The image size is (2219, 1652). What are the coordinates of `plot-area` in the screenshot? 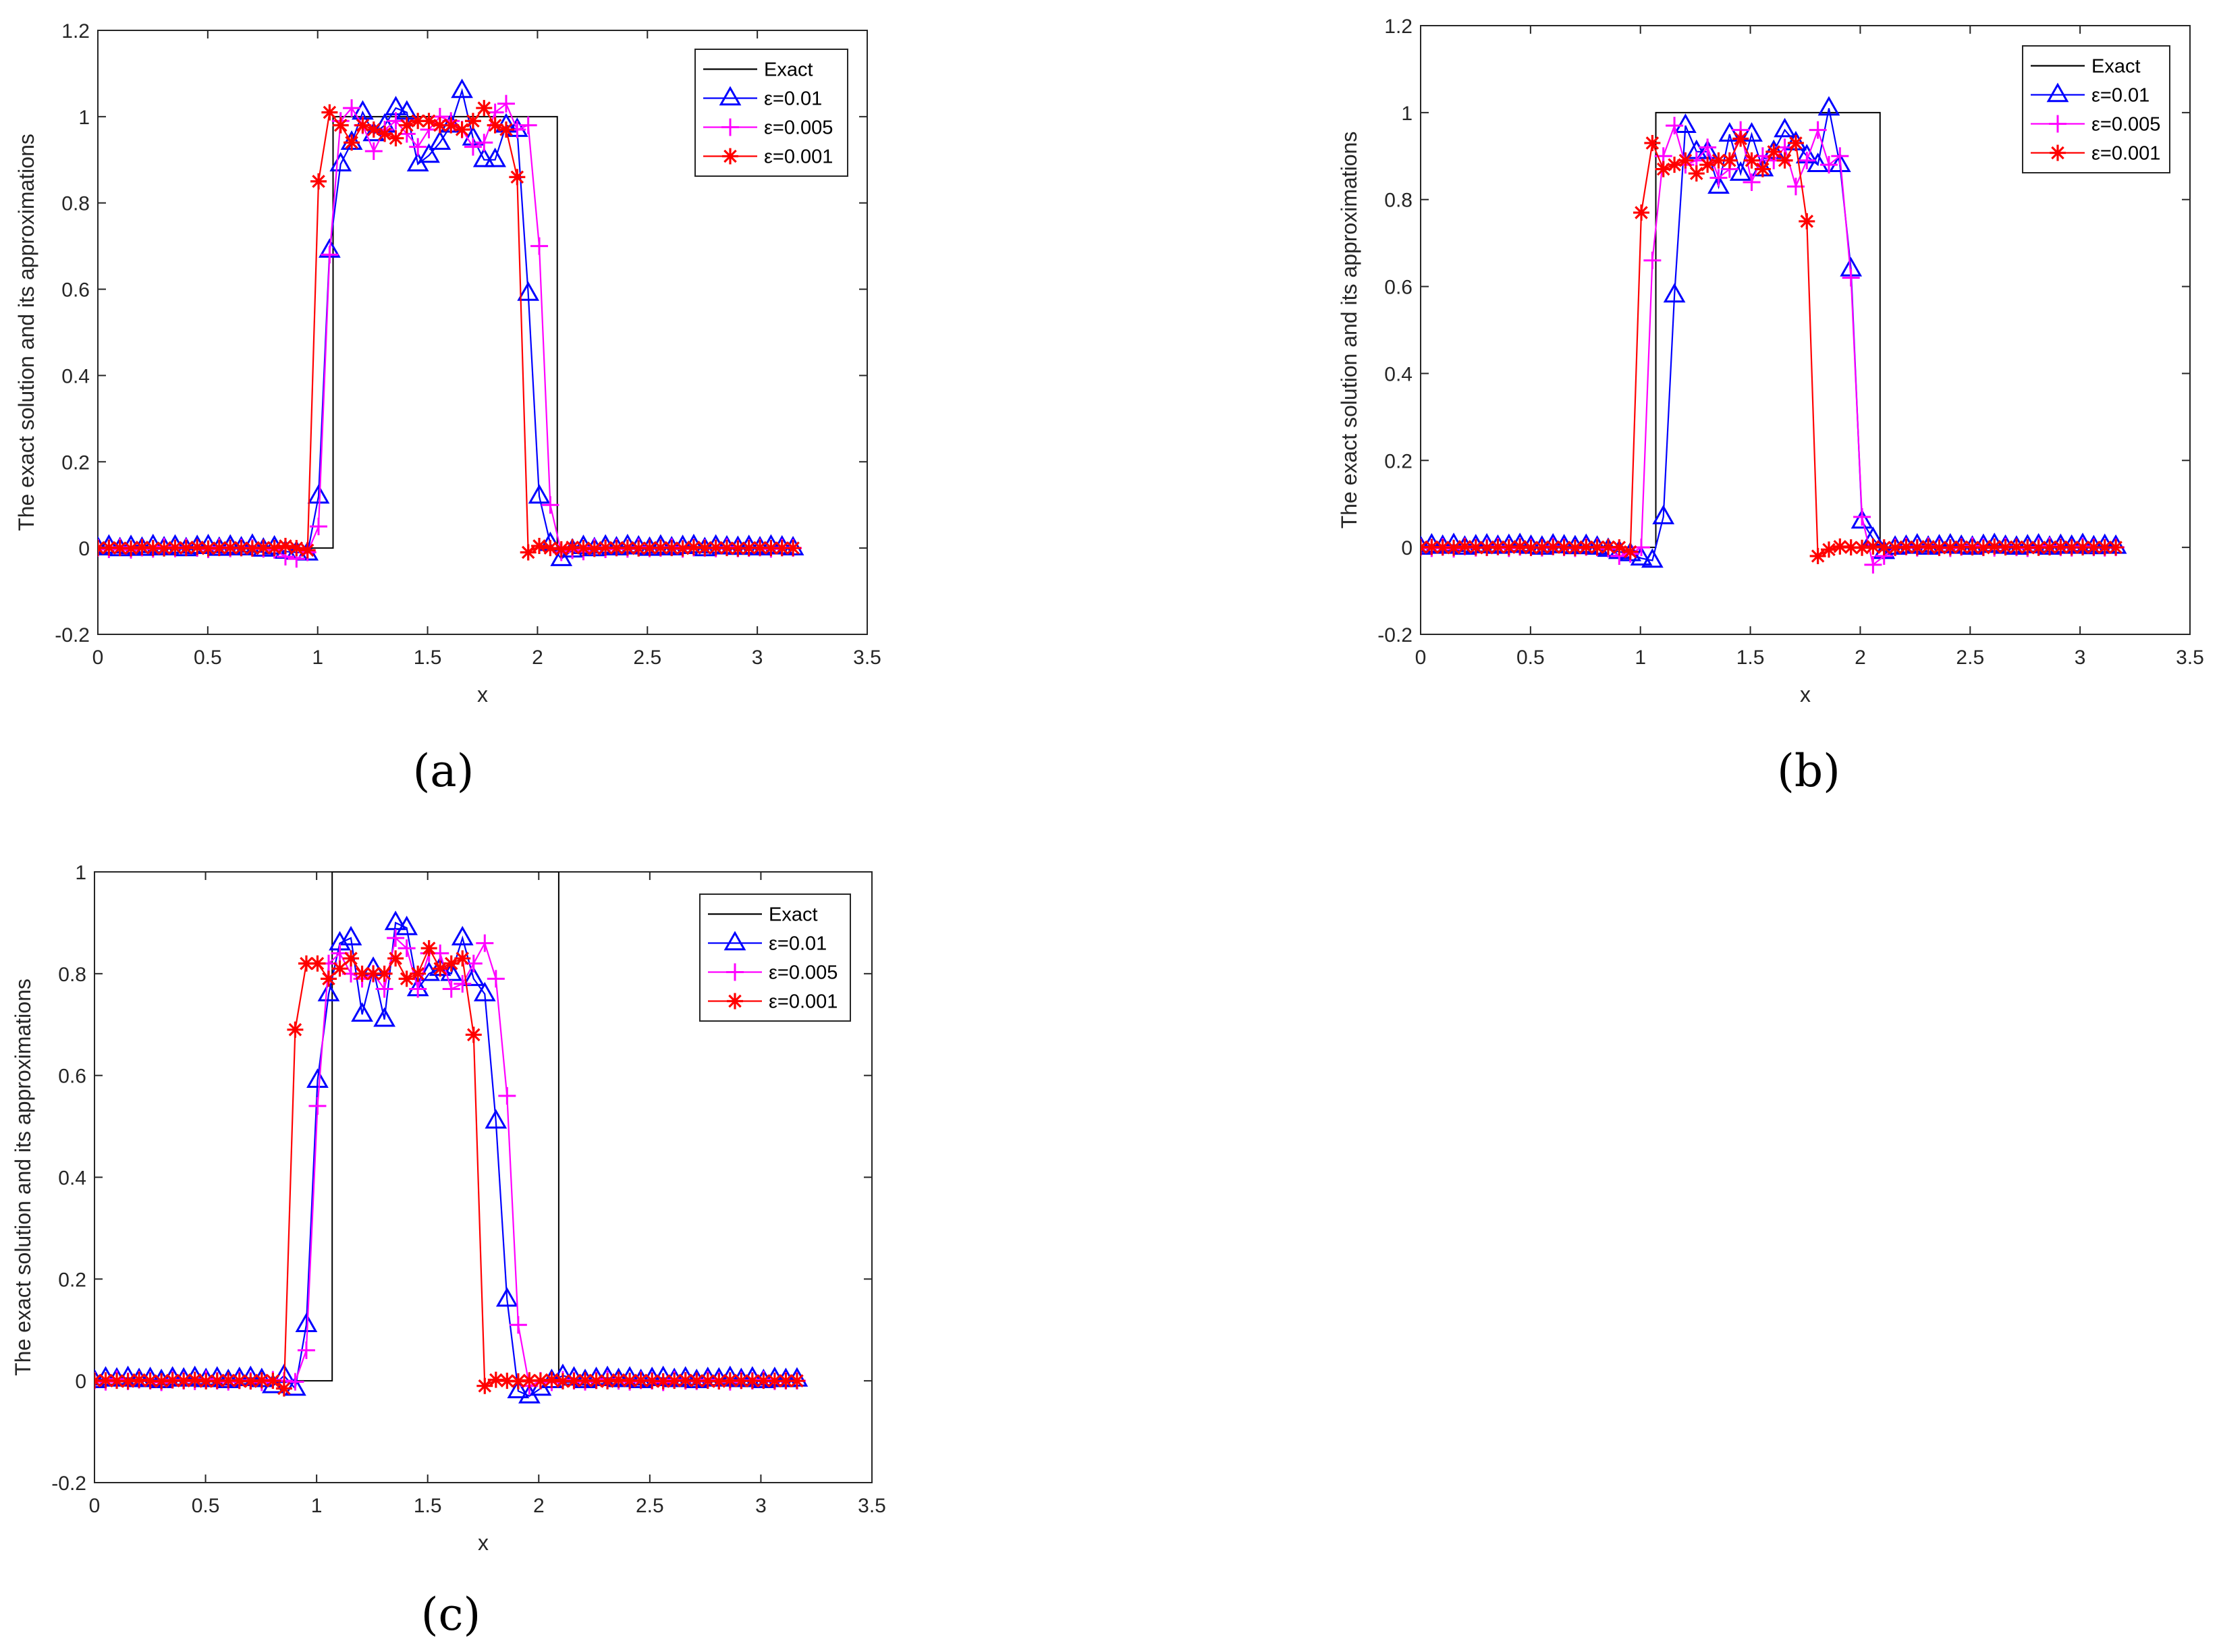 It's located at (451, 323).